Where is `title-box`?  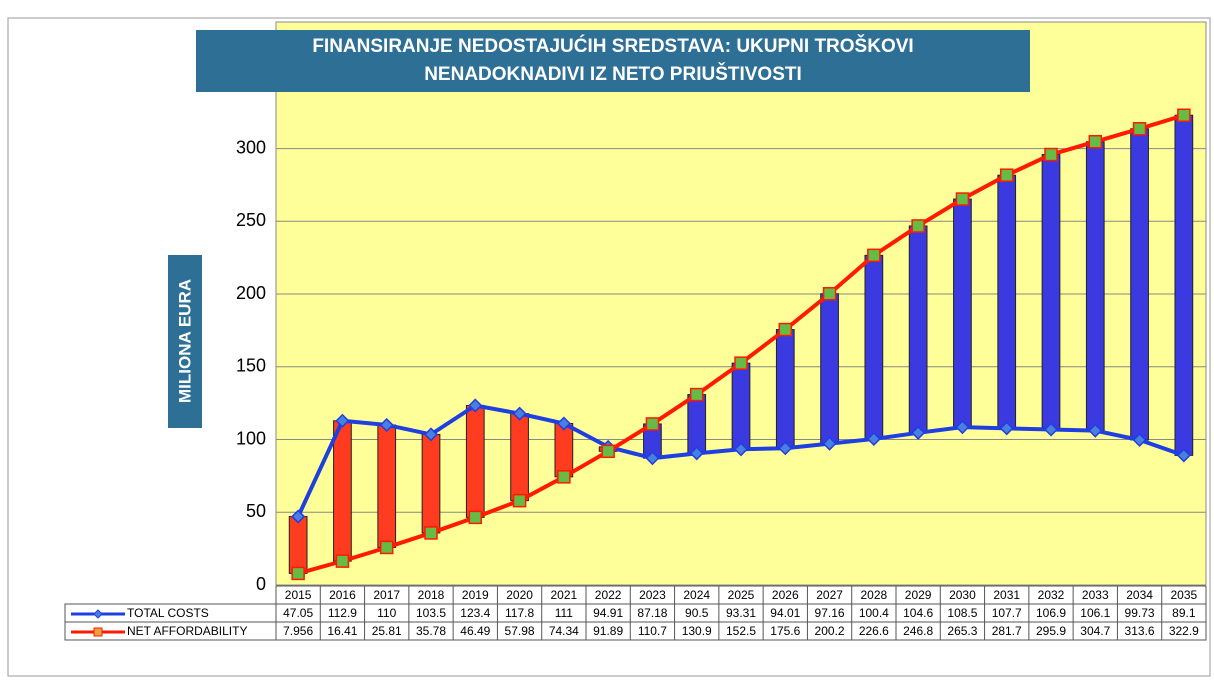
title-box is located at coordinates (613, 61).